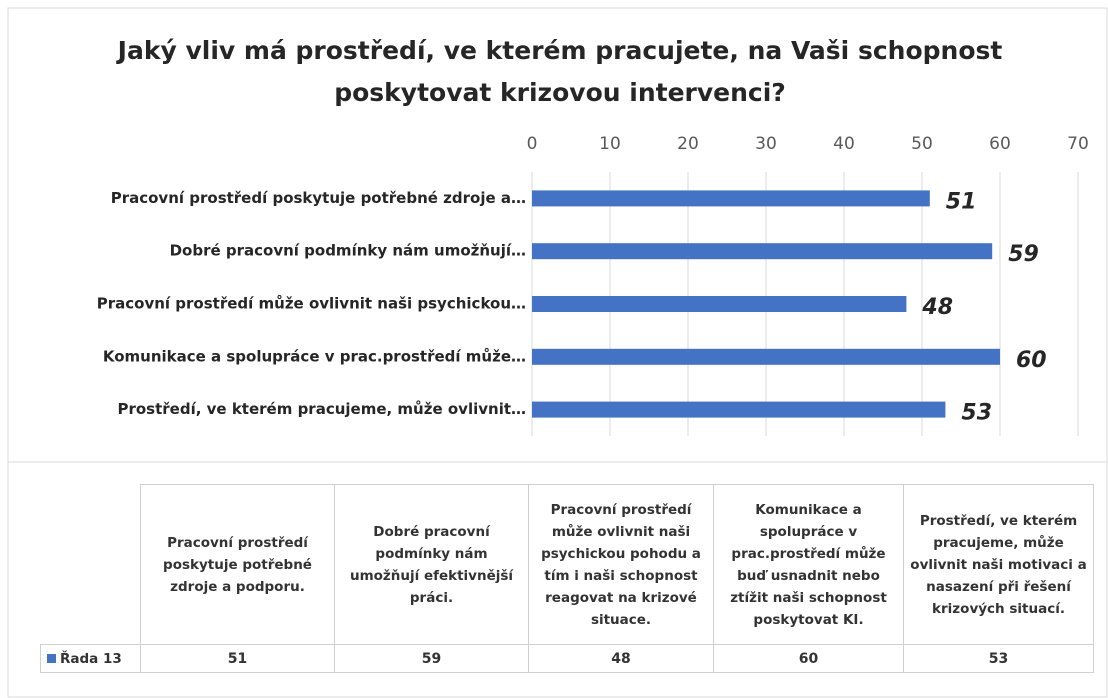  I want to click on x-tick-label: 60, so click(1000, 144).